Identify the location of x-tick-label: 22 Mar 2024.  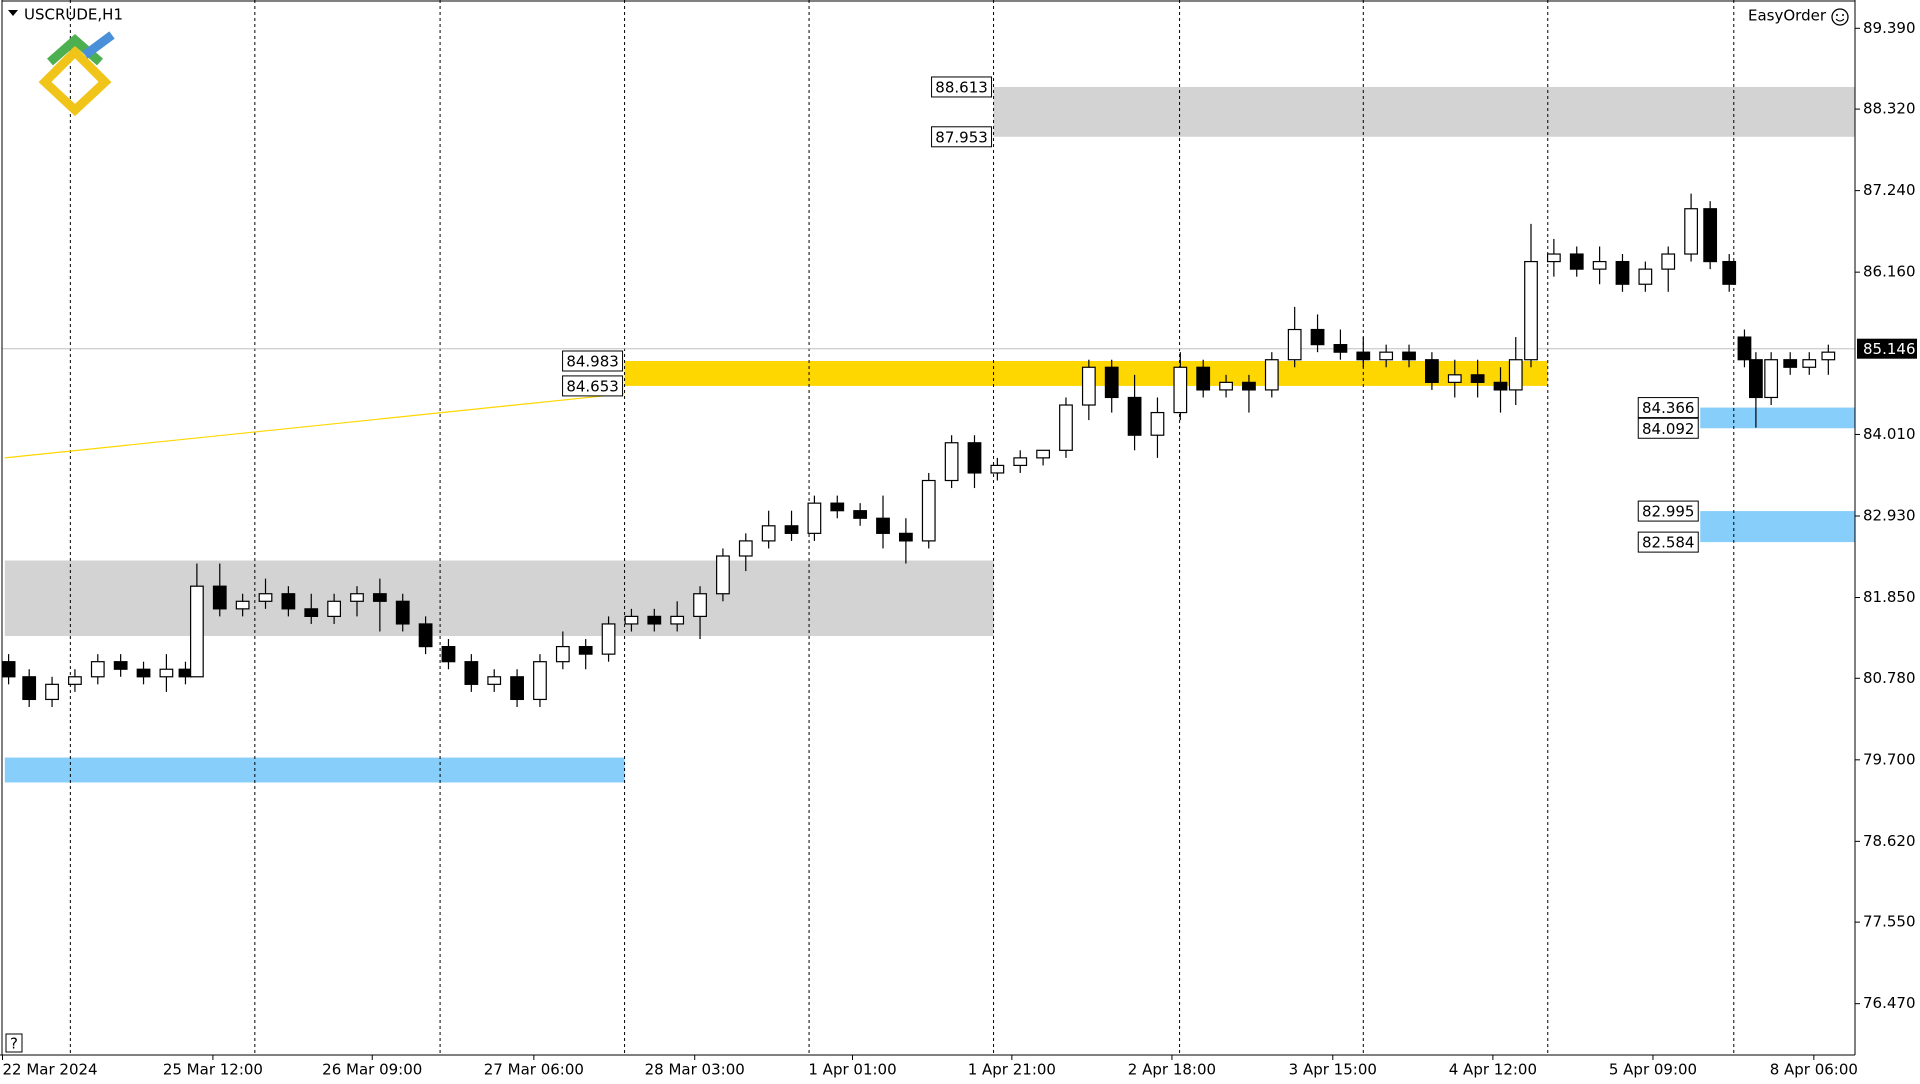
(50, 1070).